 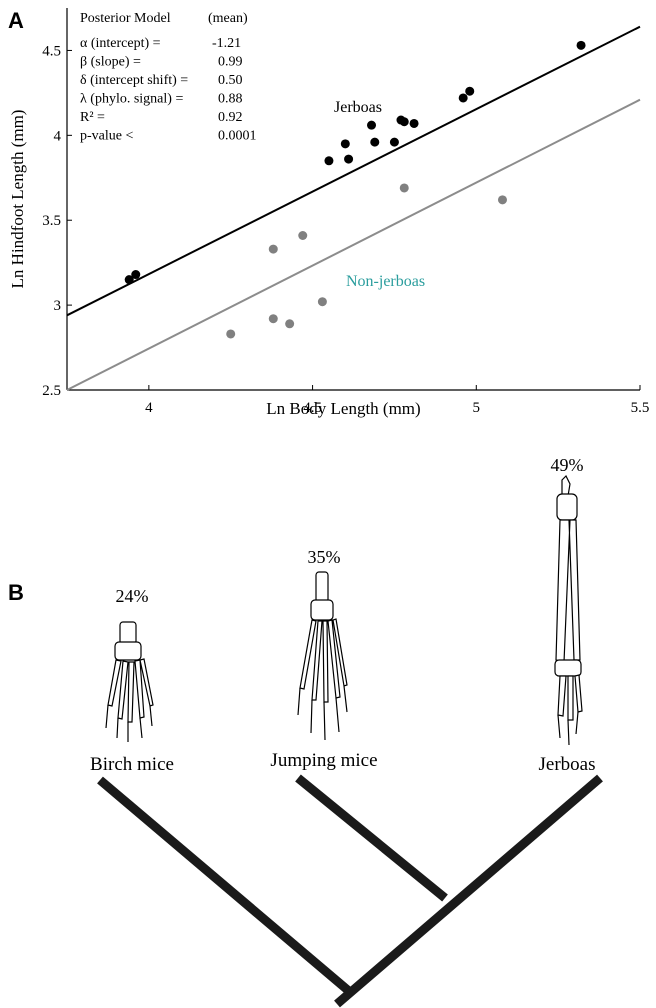 What do you see at coordinates (640, 408) in the screenshot?
I see `x-tick-label: 5.5` at bounding box center [640, 408].